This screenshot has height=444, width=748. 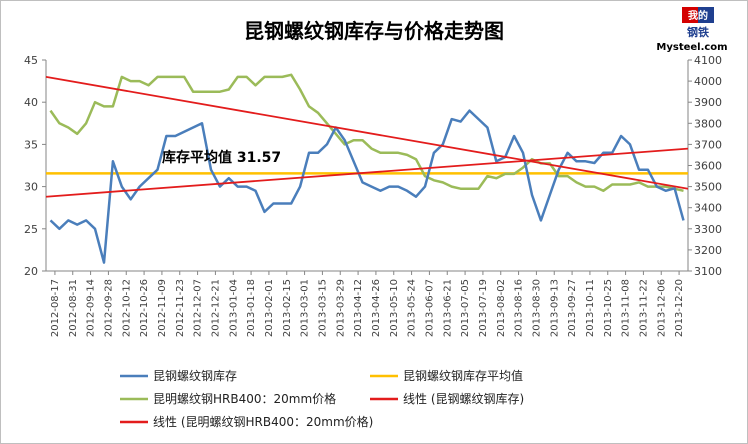 I want to click on right-tick-label: 3100, so click(x=708, y=271).